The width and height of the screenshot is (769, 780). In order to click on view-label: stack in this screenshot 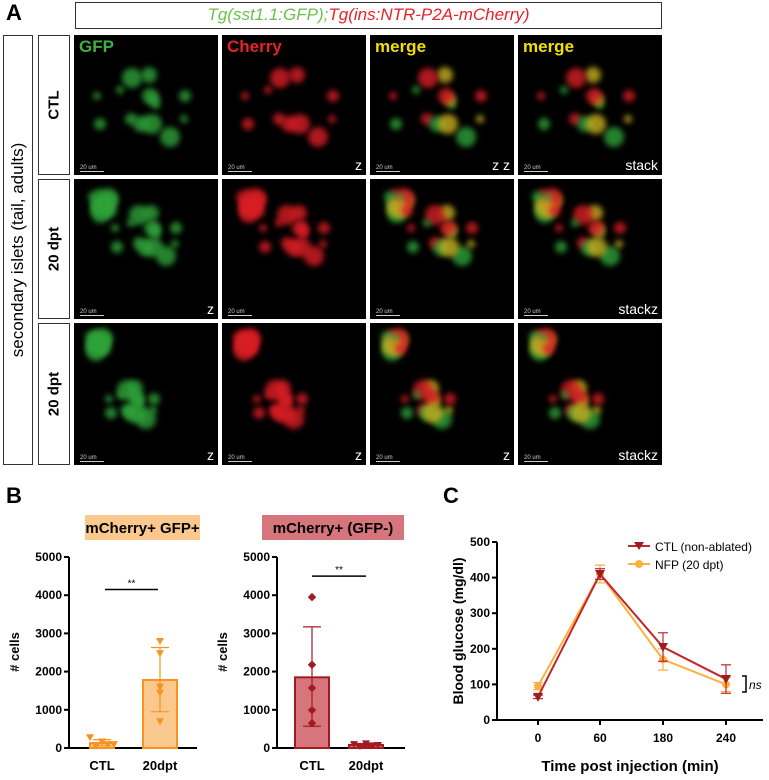, I will do `click(641, 165)`.